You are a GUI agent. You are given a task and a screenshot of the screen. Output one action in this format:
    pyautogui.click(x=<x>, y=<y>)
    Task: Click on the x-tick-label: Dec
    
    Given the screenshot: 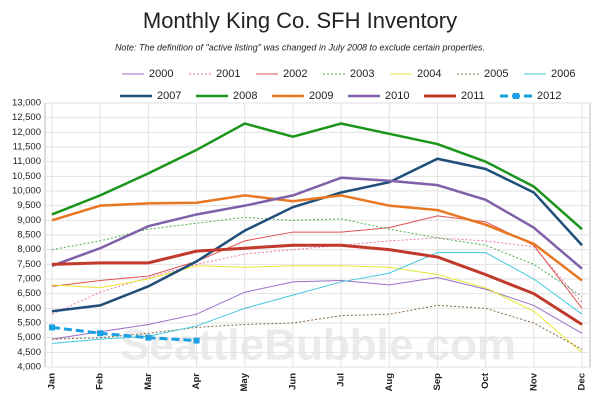 What is the action you would take?
    pyautogui.click(x=582, y=381)
    